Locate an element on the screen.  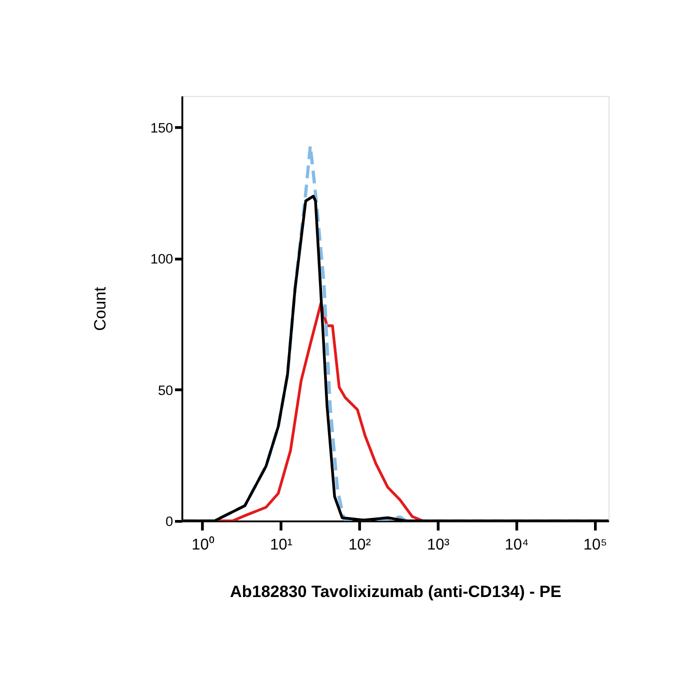
x-tick-label: 10⁵ is located at coordinates (595, 545).